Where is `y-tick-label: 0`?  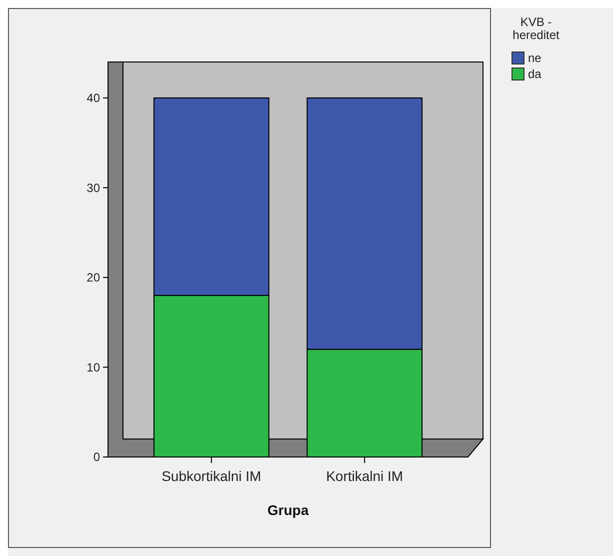
y-tick-label: 0 is located at coordinates (96, 457).